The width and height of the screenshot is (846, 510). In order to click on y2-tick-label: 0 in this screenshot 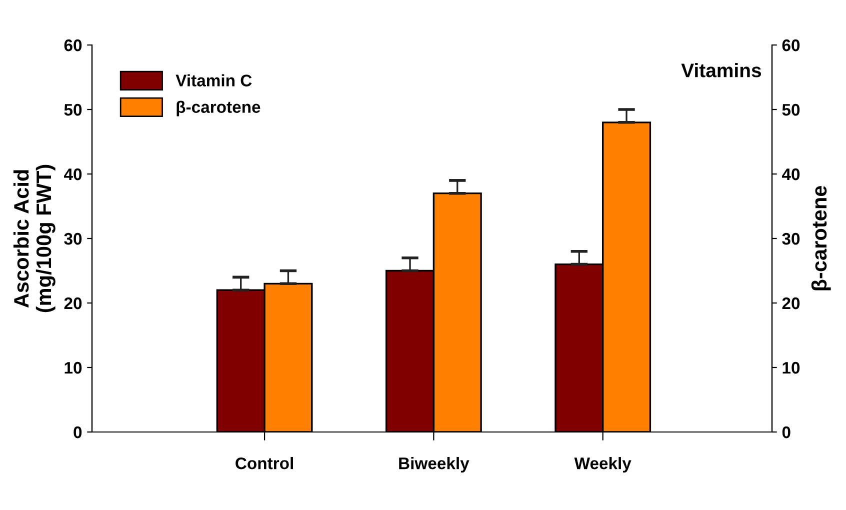, I will do `click(786, 432)`.